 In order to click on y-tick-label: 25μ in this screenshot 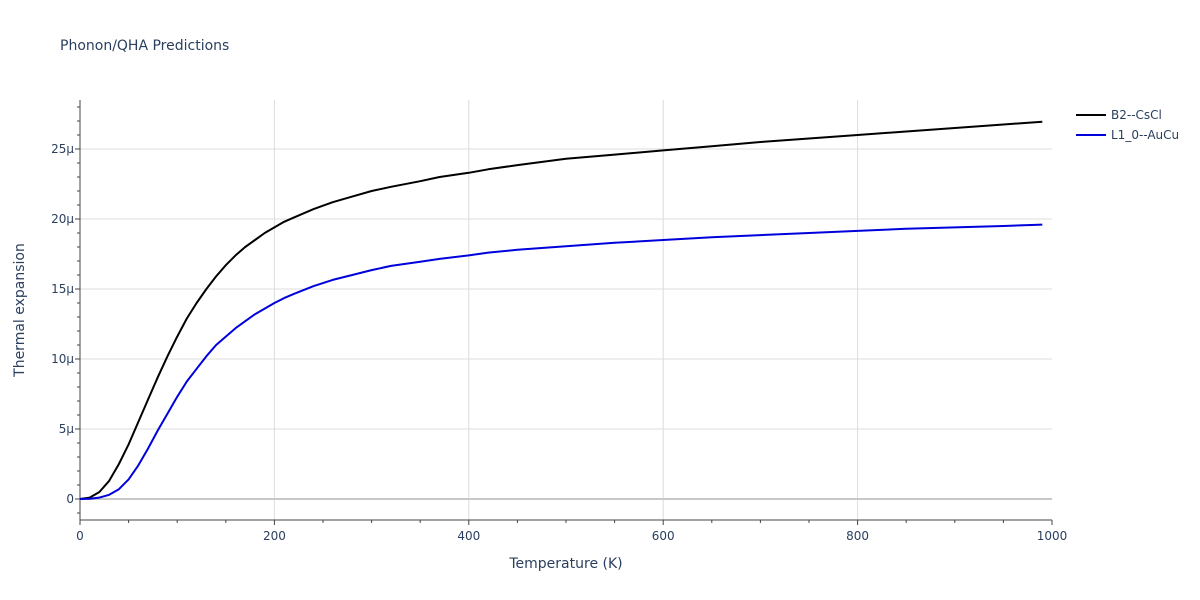, I will do `click(62, 149)`.